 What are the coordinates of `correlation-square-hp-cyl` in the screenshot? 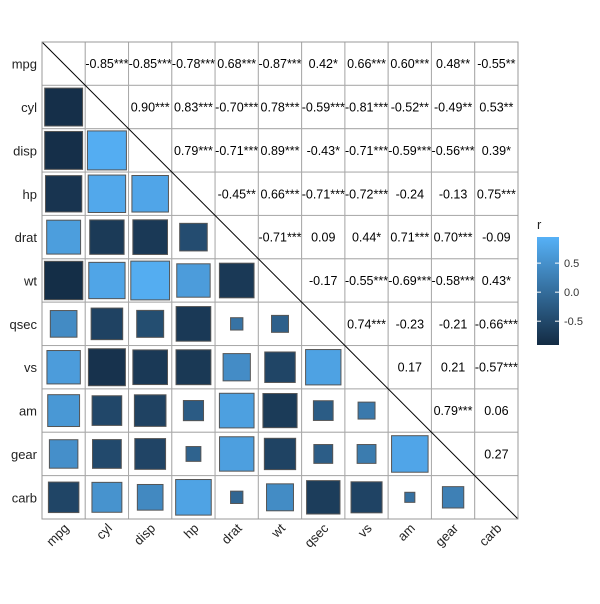 It's located at (107, 193).